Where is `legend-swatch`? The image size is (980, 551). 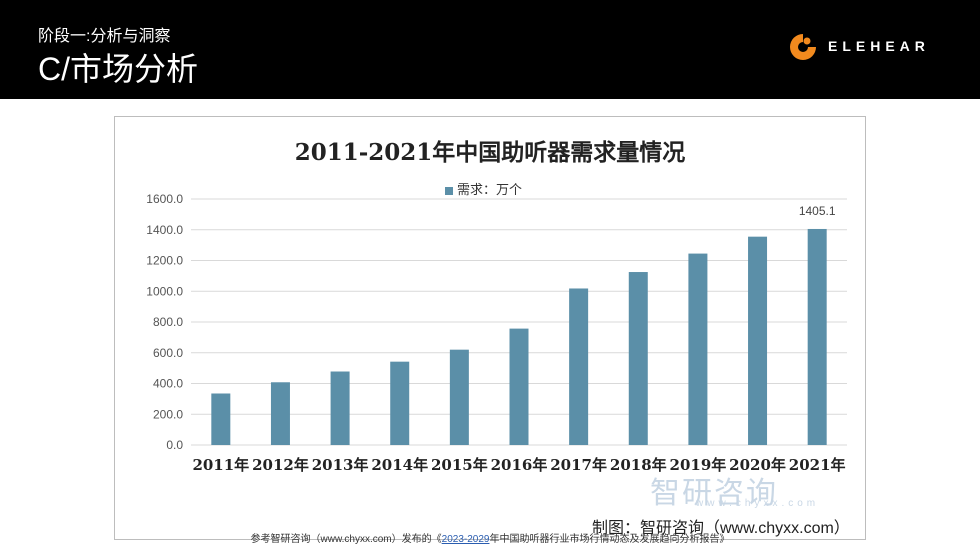
legend-swatch is located at coordinates (449, 190).